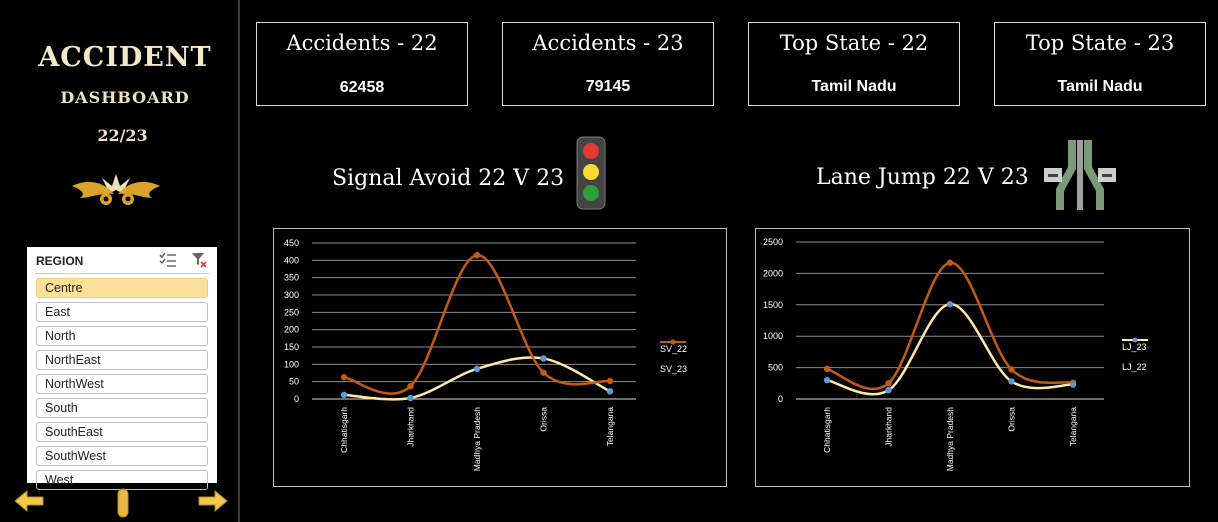 This screenshot has width=1218, height=522. What do you see at coordinates (591, 173) in the screenshot?
I see `traffic-light-icon` at bounding box center [591, 173].